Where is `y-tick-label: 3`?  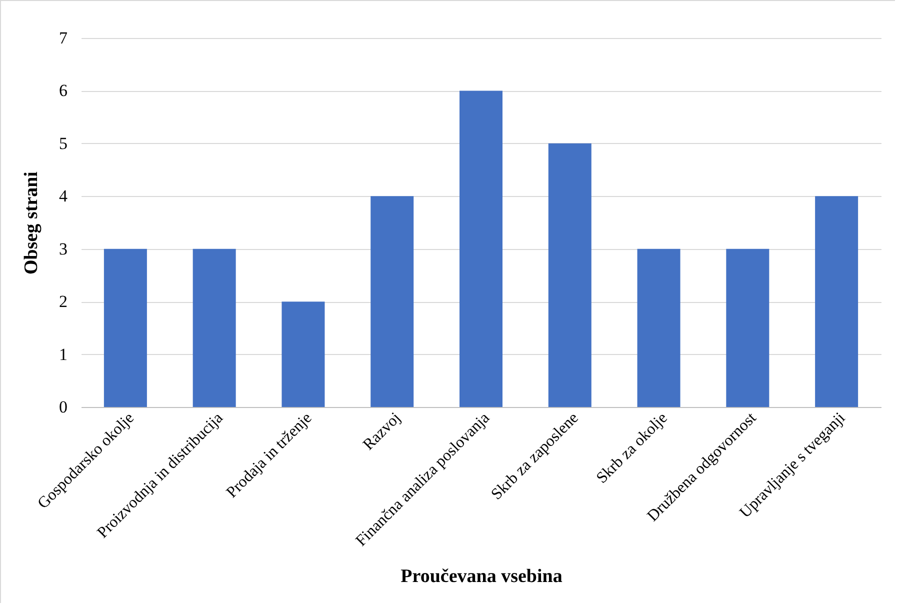 y-tick-label: 3 is located at coordinates (63, 248).